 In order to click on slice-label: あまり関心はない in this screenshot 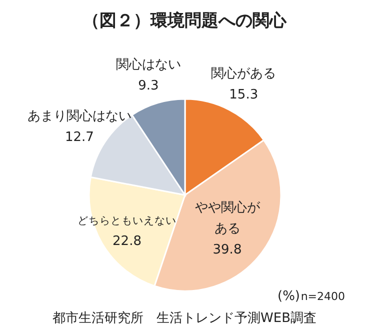, I will do `click(79, 116)`.